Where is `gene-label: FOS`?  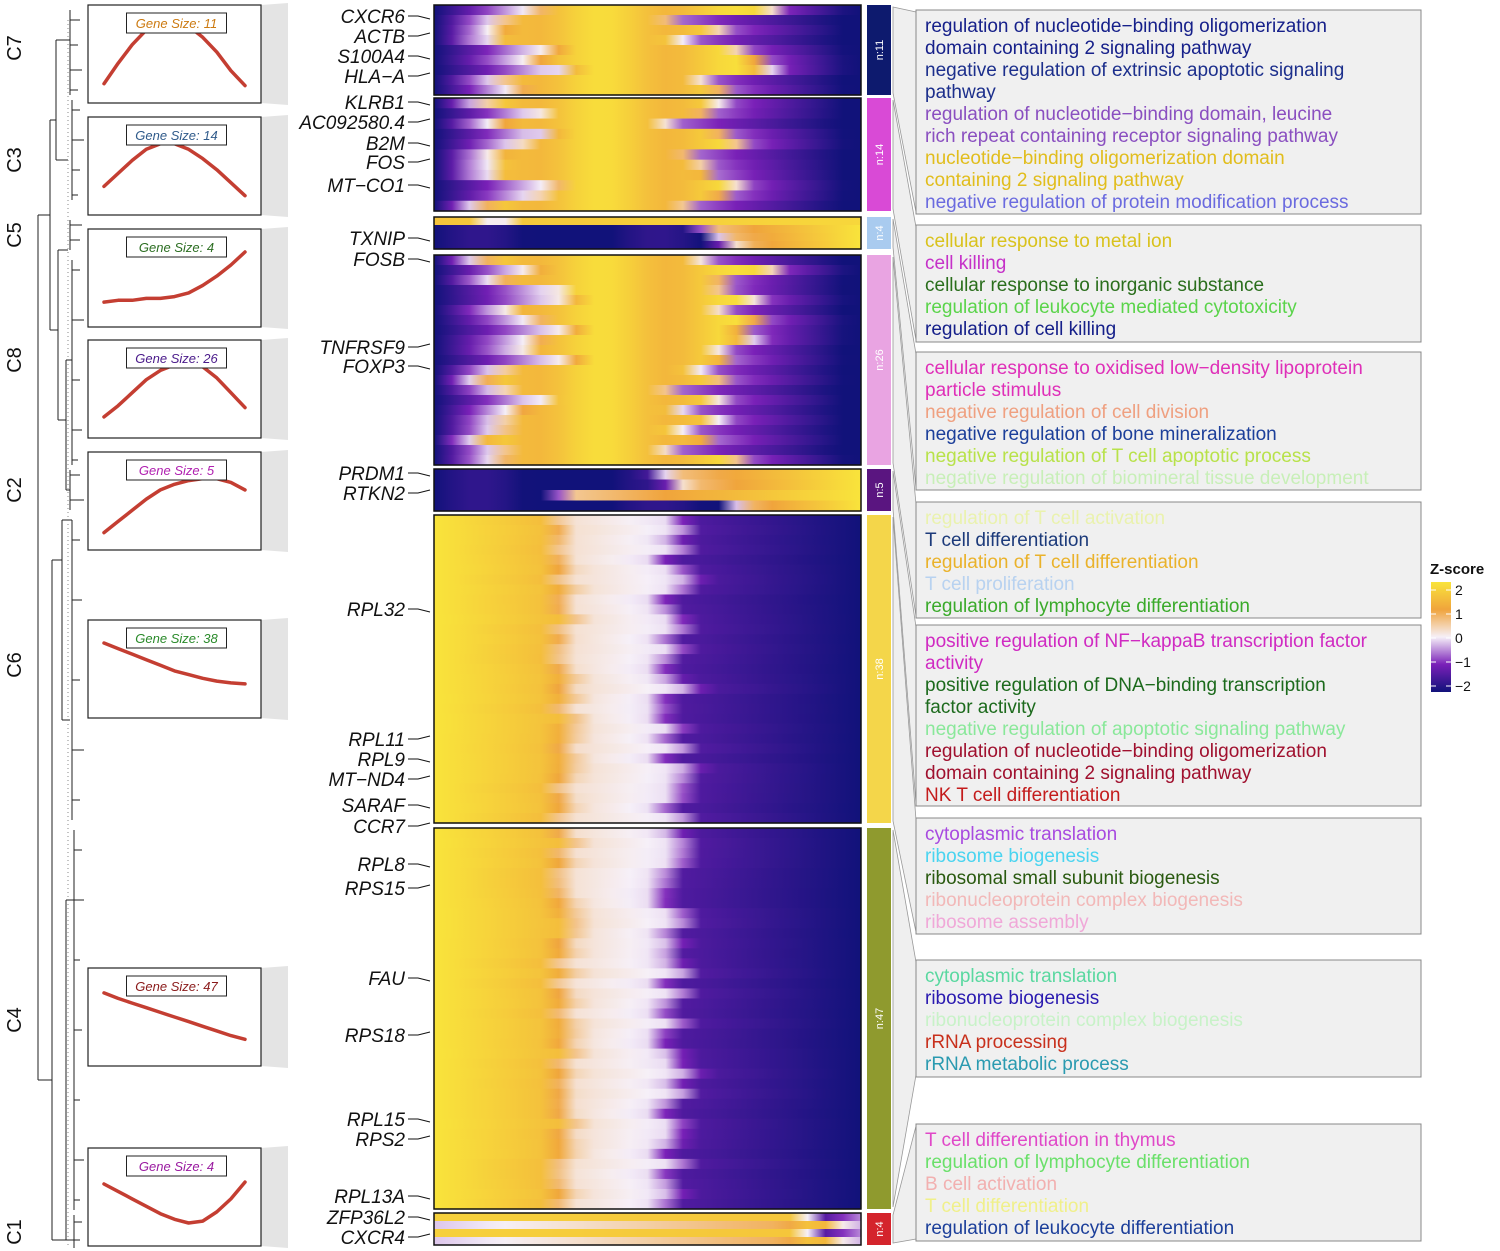
gene-label: FOS is located at coordinates (385, 163).